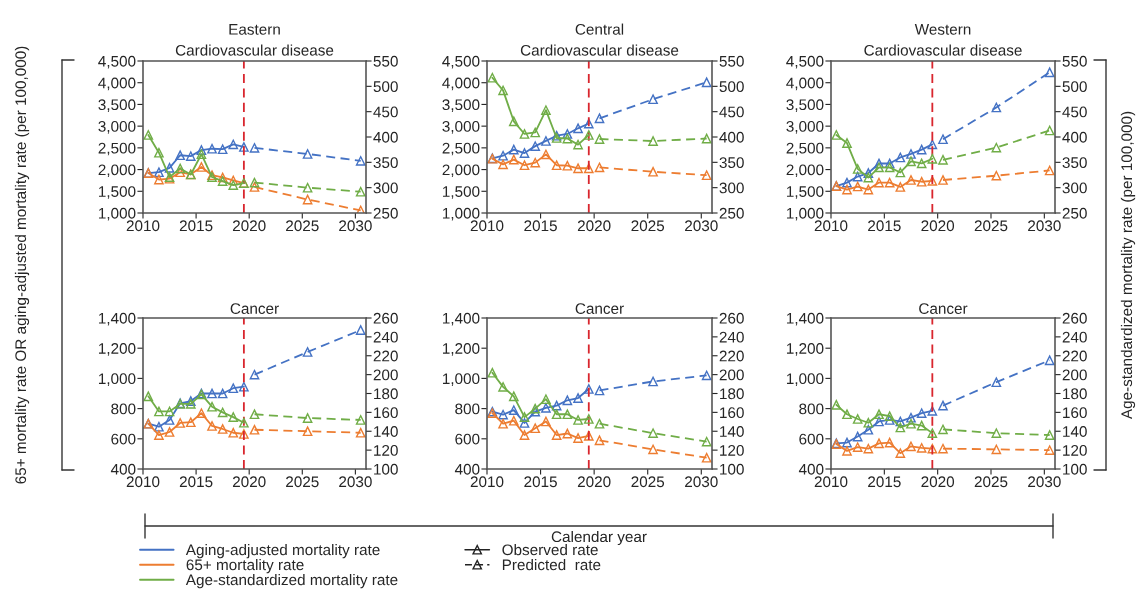 The height and width of the screenshot is (604, 1143). I want to click on y2-tick-label: 100, so click(732, 469).